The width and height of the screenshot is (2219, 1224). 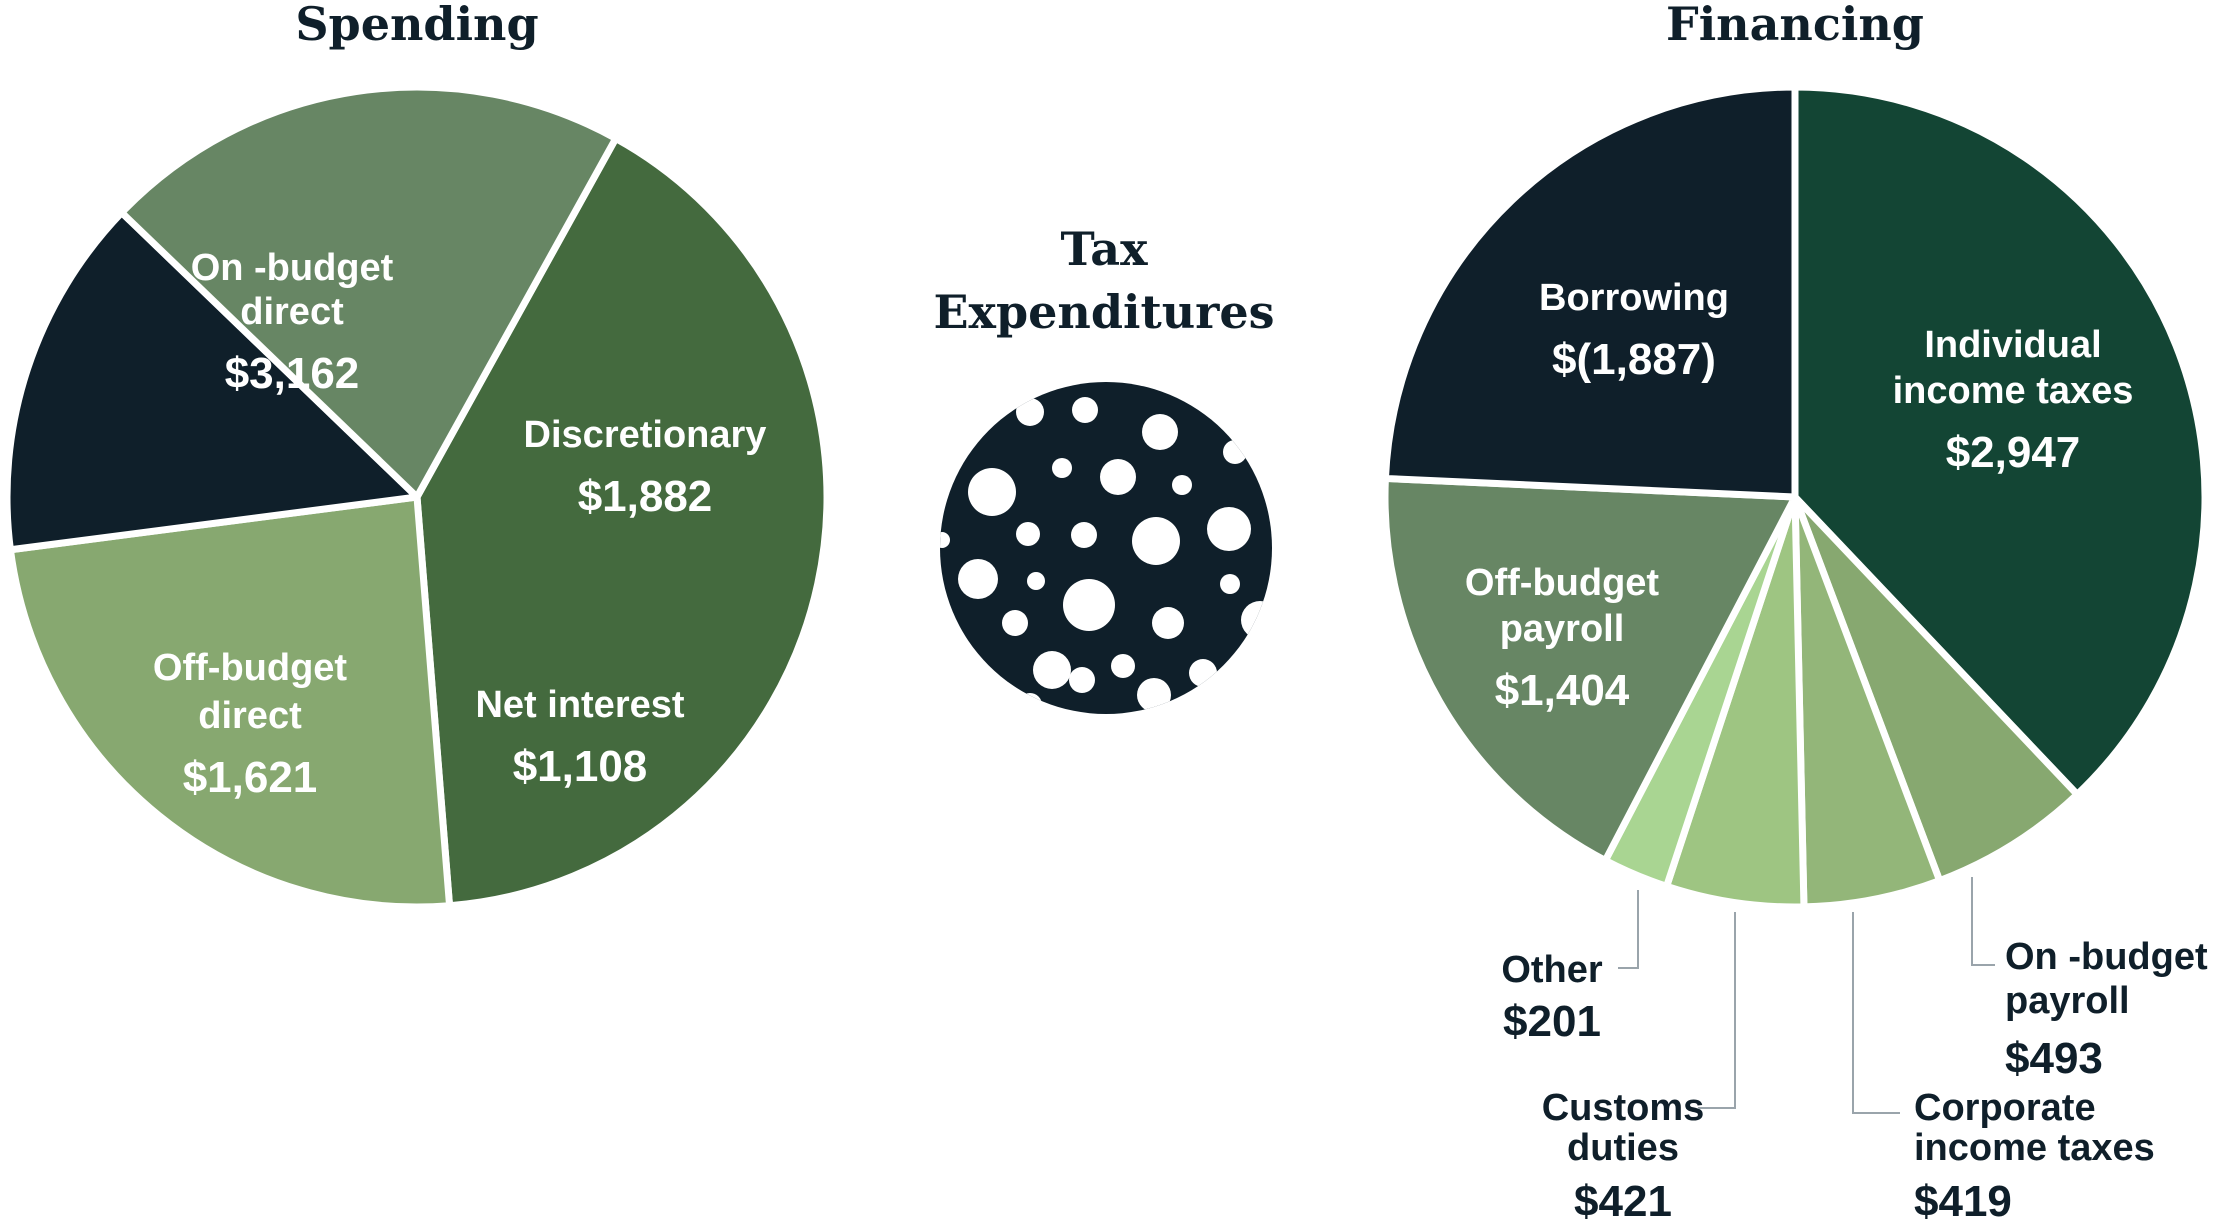 I want to click on financing-chart-title: Financing, so click(x=1795, y=25).